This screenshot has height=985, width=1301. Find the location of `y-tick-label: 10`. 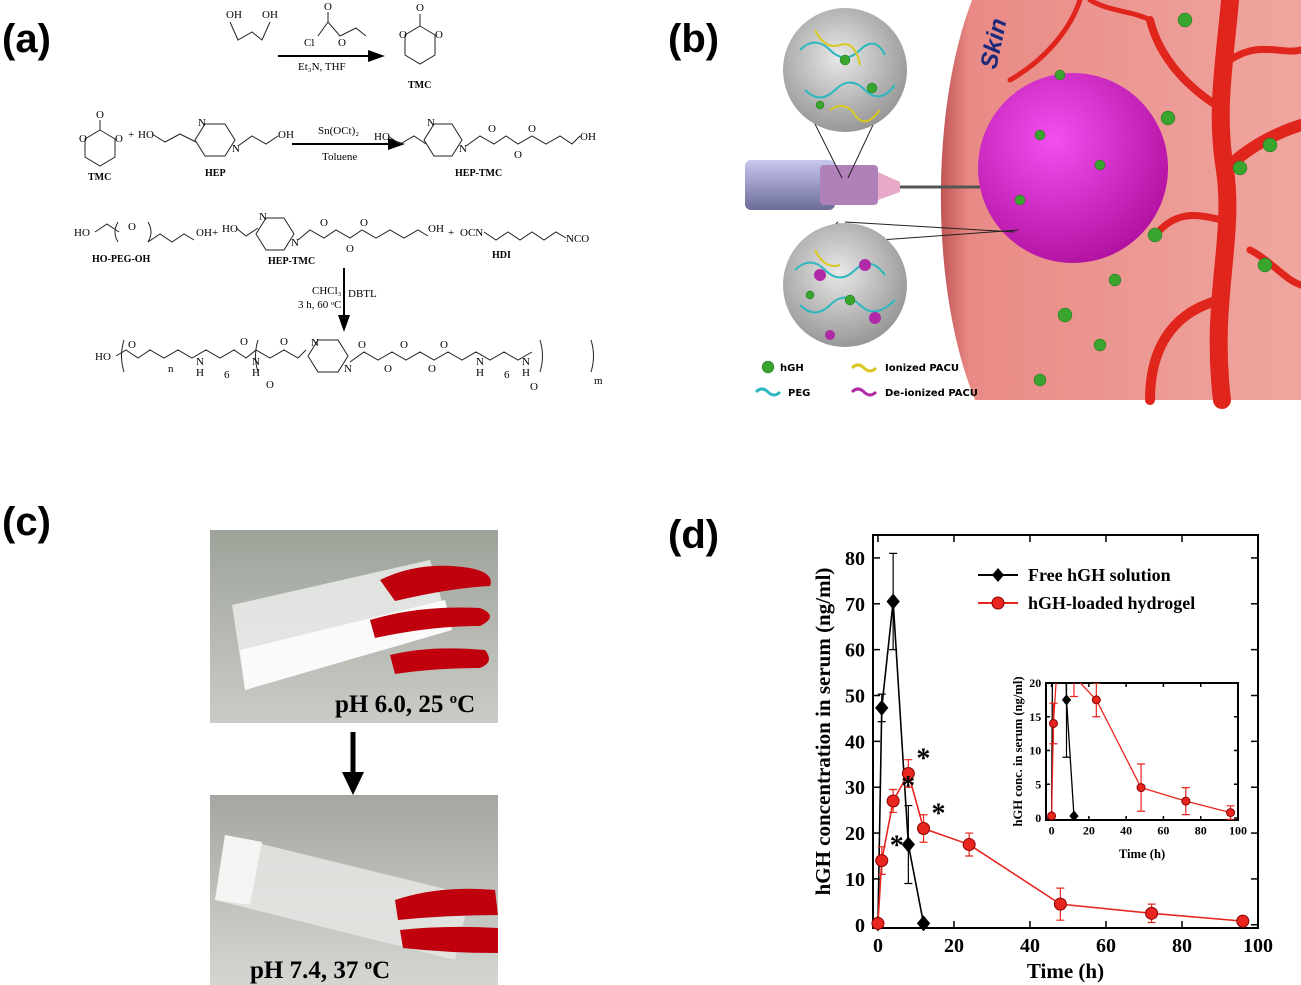

y-tick-label: 10 is located at coordinates (855, 880).